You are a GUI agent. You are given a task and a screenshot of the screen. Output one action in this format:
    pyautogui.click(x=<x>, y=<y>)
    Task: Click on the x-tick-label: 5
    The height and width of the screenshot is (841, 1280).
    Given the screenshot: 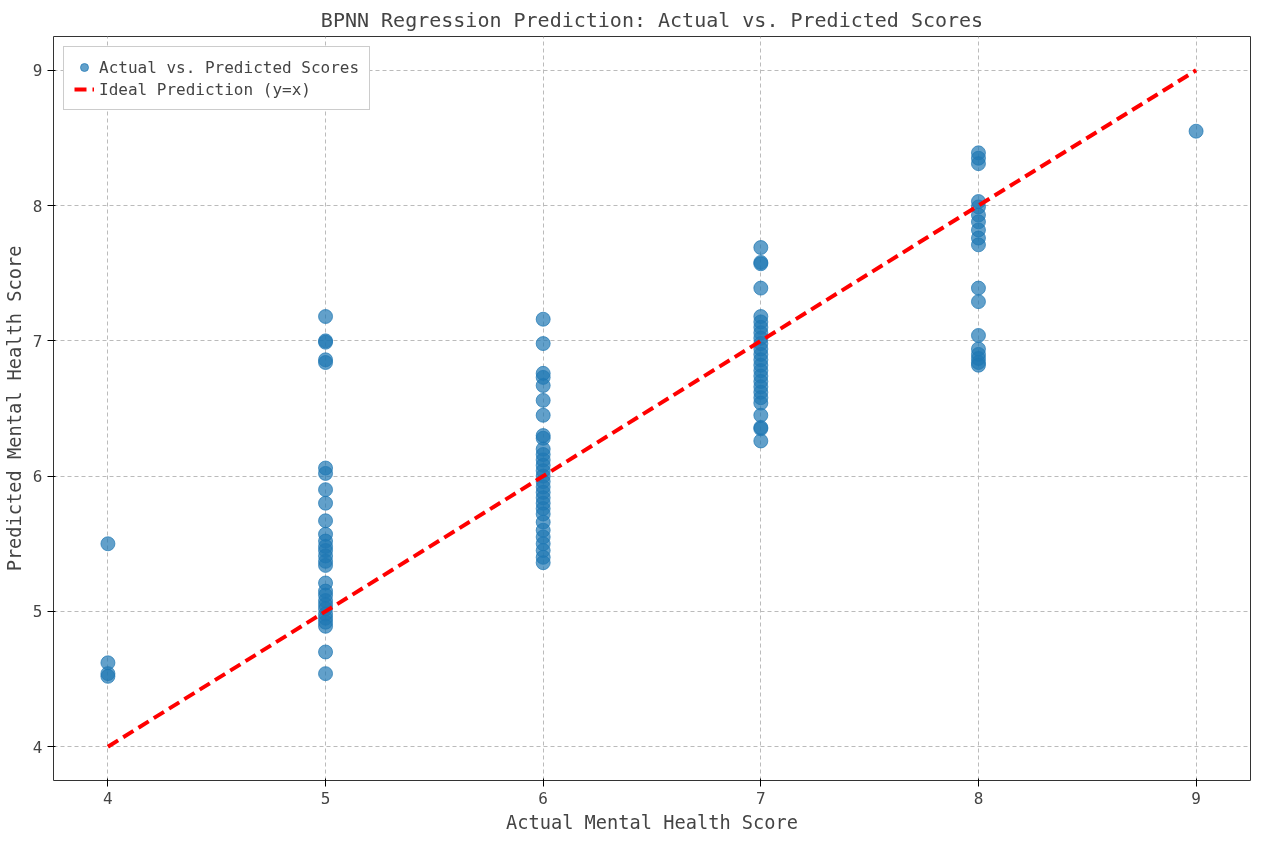 What is the action you would take?
    pyautogui.click(x=325, y=798)
    